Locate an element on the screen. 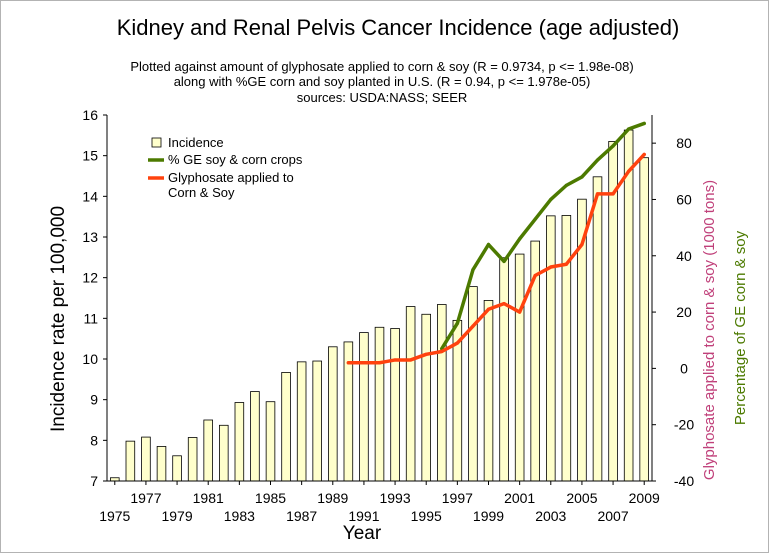 Image resolution: width=769 pixels, height=553 pixels. incidence-bar-1992 is located at coordinates (379, 404).